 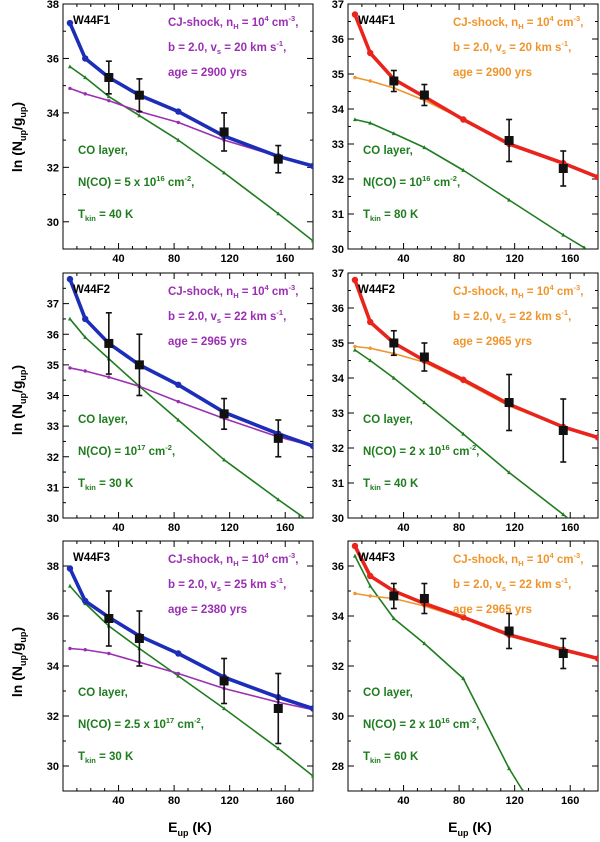 What do you see at coordinates (411, 181) in the screenshot?
I see `co-annotation-line2: N(CO) = 1016 cm-2,` at bounding box center [411, 181].